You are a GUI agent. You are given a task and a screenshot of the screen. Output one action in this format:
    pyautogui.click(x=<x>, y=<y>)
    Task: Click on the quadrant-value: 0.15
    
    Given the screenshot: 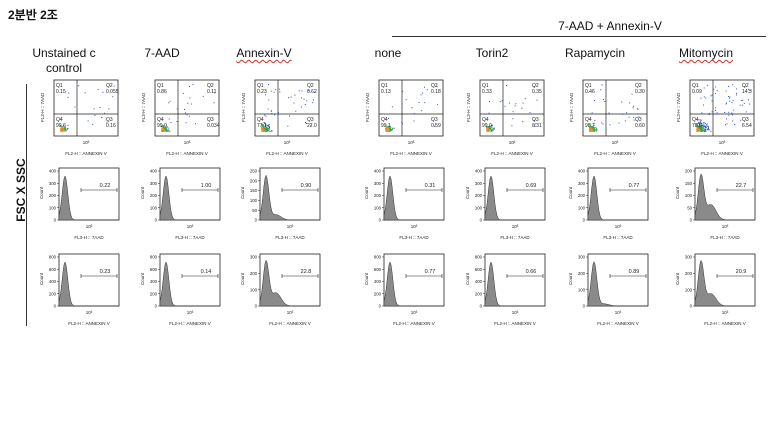 What is the action you would take?
    pyautogui.click(x=61, y=92)
    